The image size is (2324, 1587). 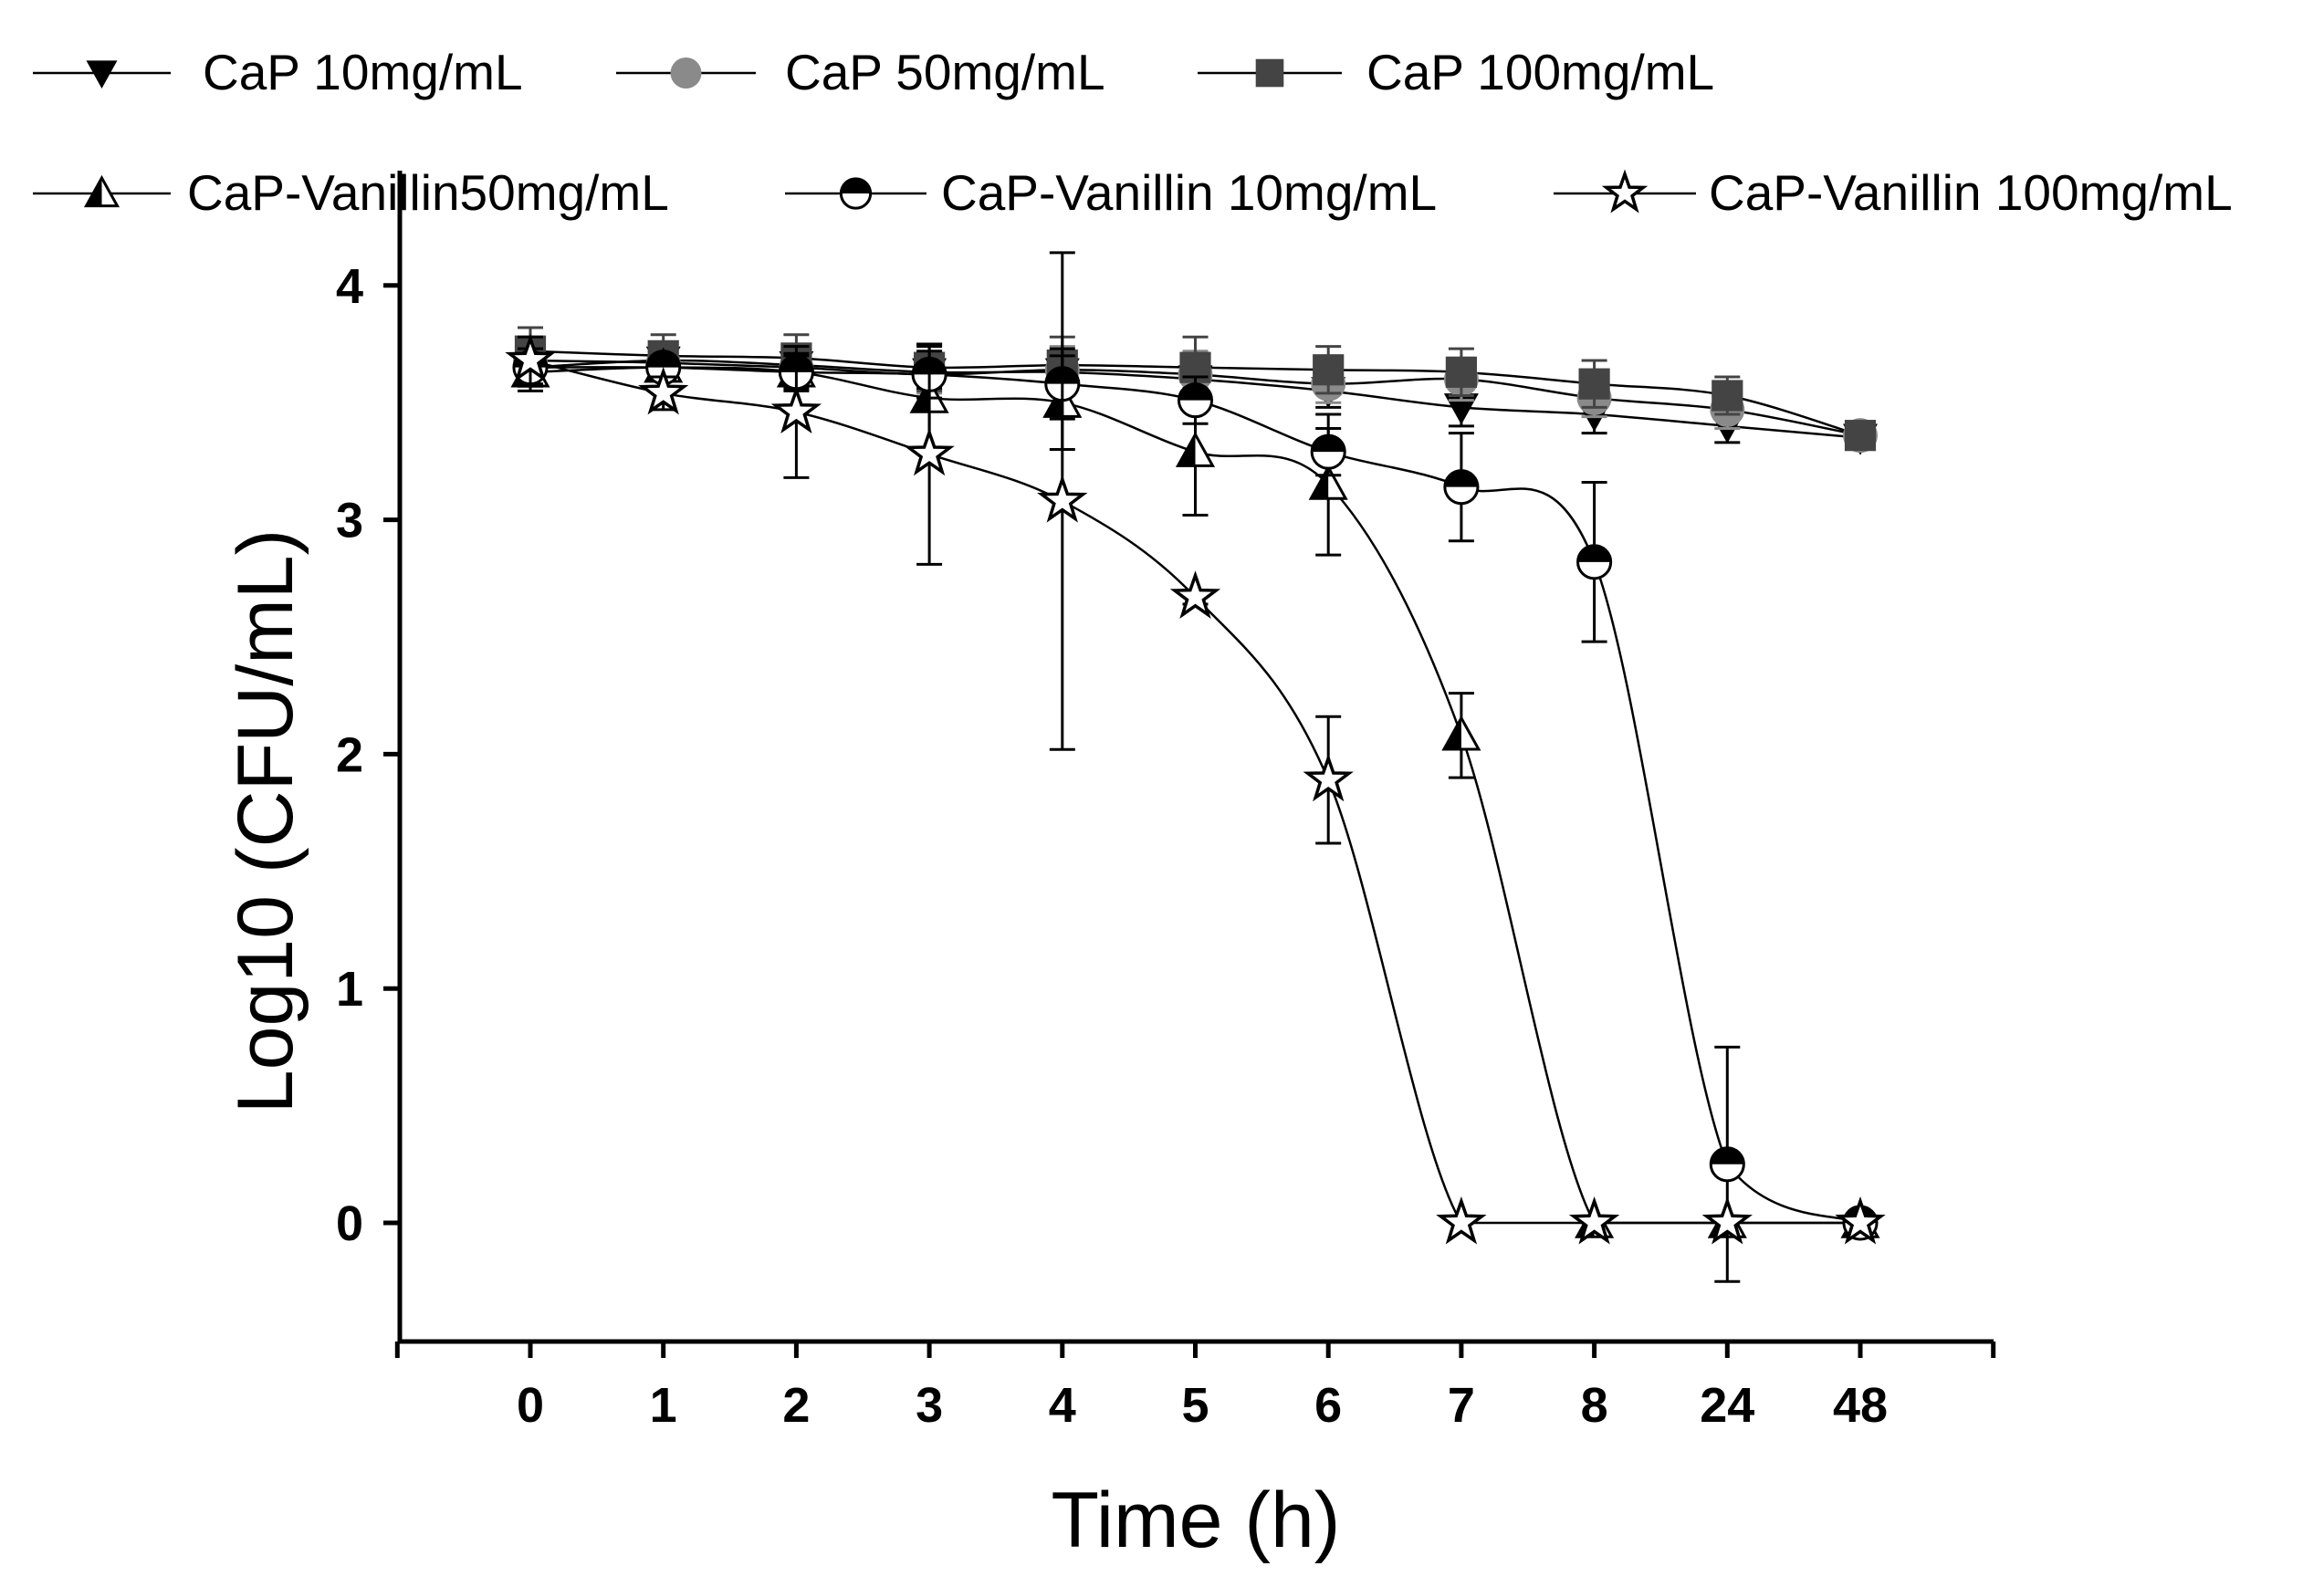 What do you see at coordinates (1328, 1405) in the screenshot?
I see `x-tick-label: 6` at bounding box center [1328, 1405].